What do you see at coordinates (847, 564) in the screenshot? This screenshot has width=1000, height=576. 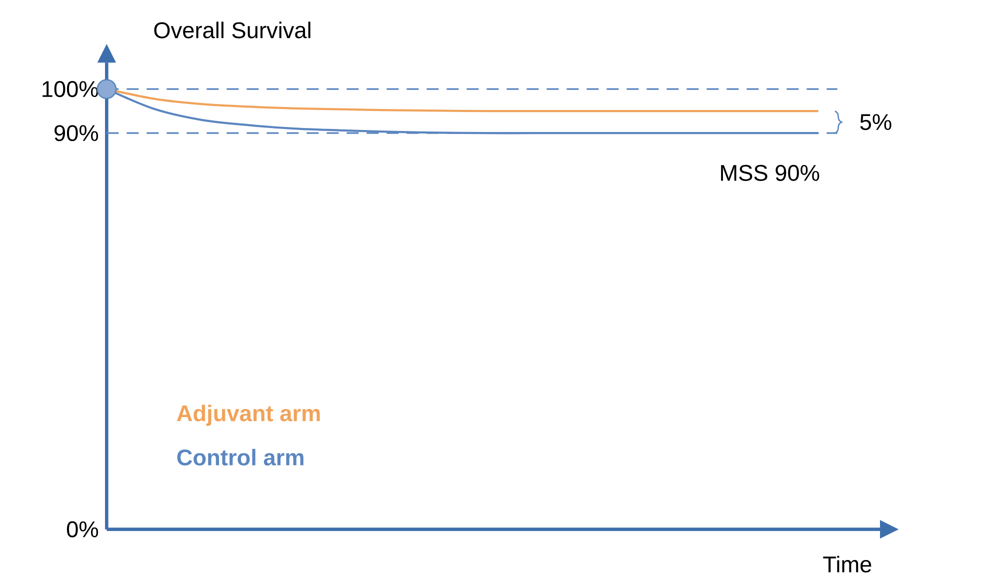 I see `x-axis-title: Time` at bounding box center [847, 564].